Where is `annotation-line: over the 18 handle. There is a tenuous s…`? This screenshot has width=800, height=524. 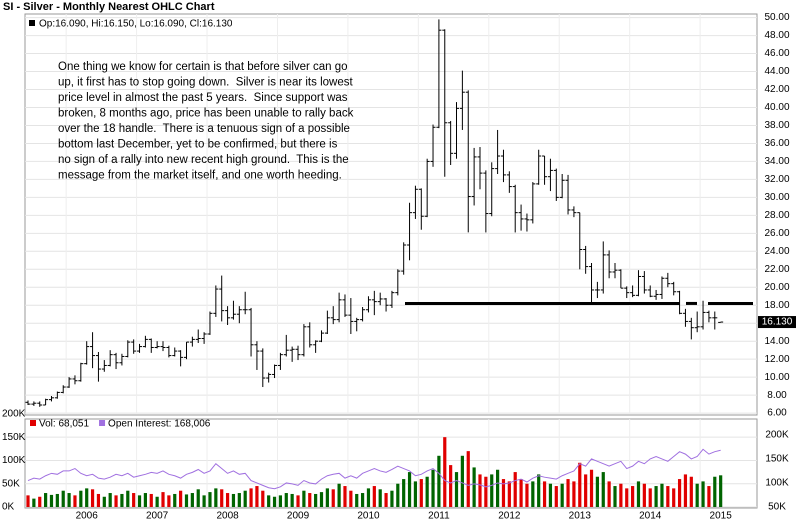
annotation-line: over the 18 handle. There is a tenuous s… is located at coordinates (204, 129).